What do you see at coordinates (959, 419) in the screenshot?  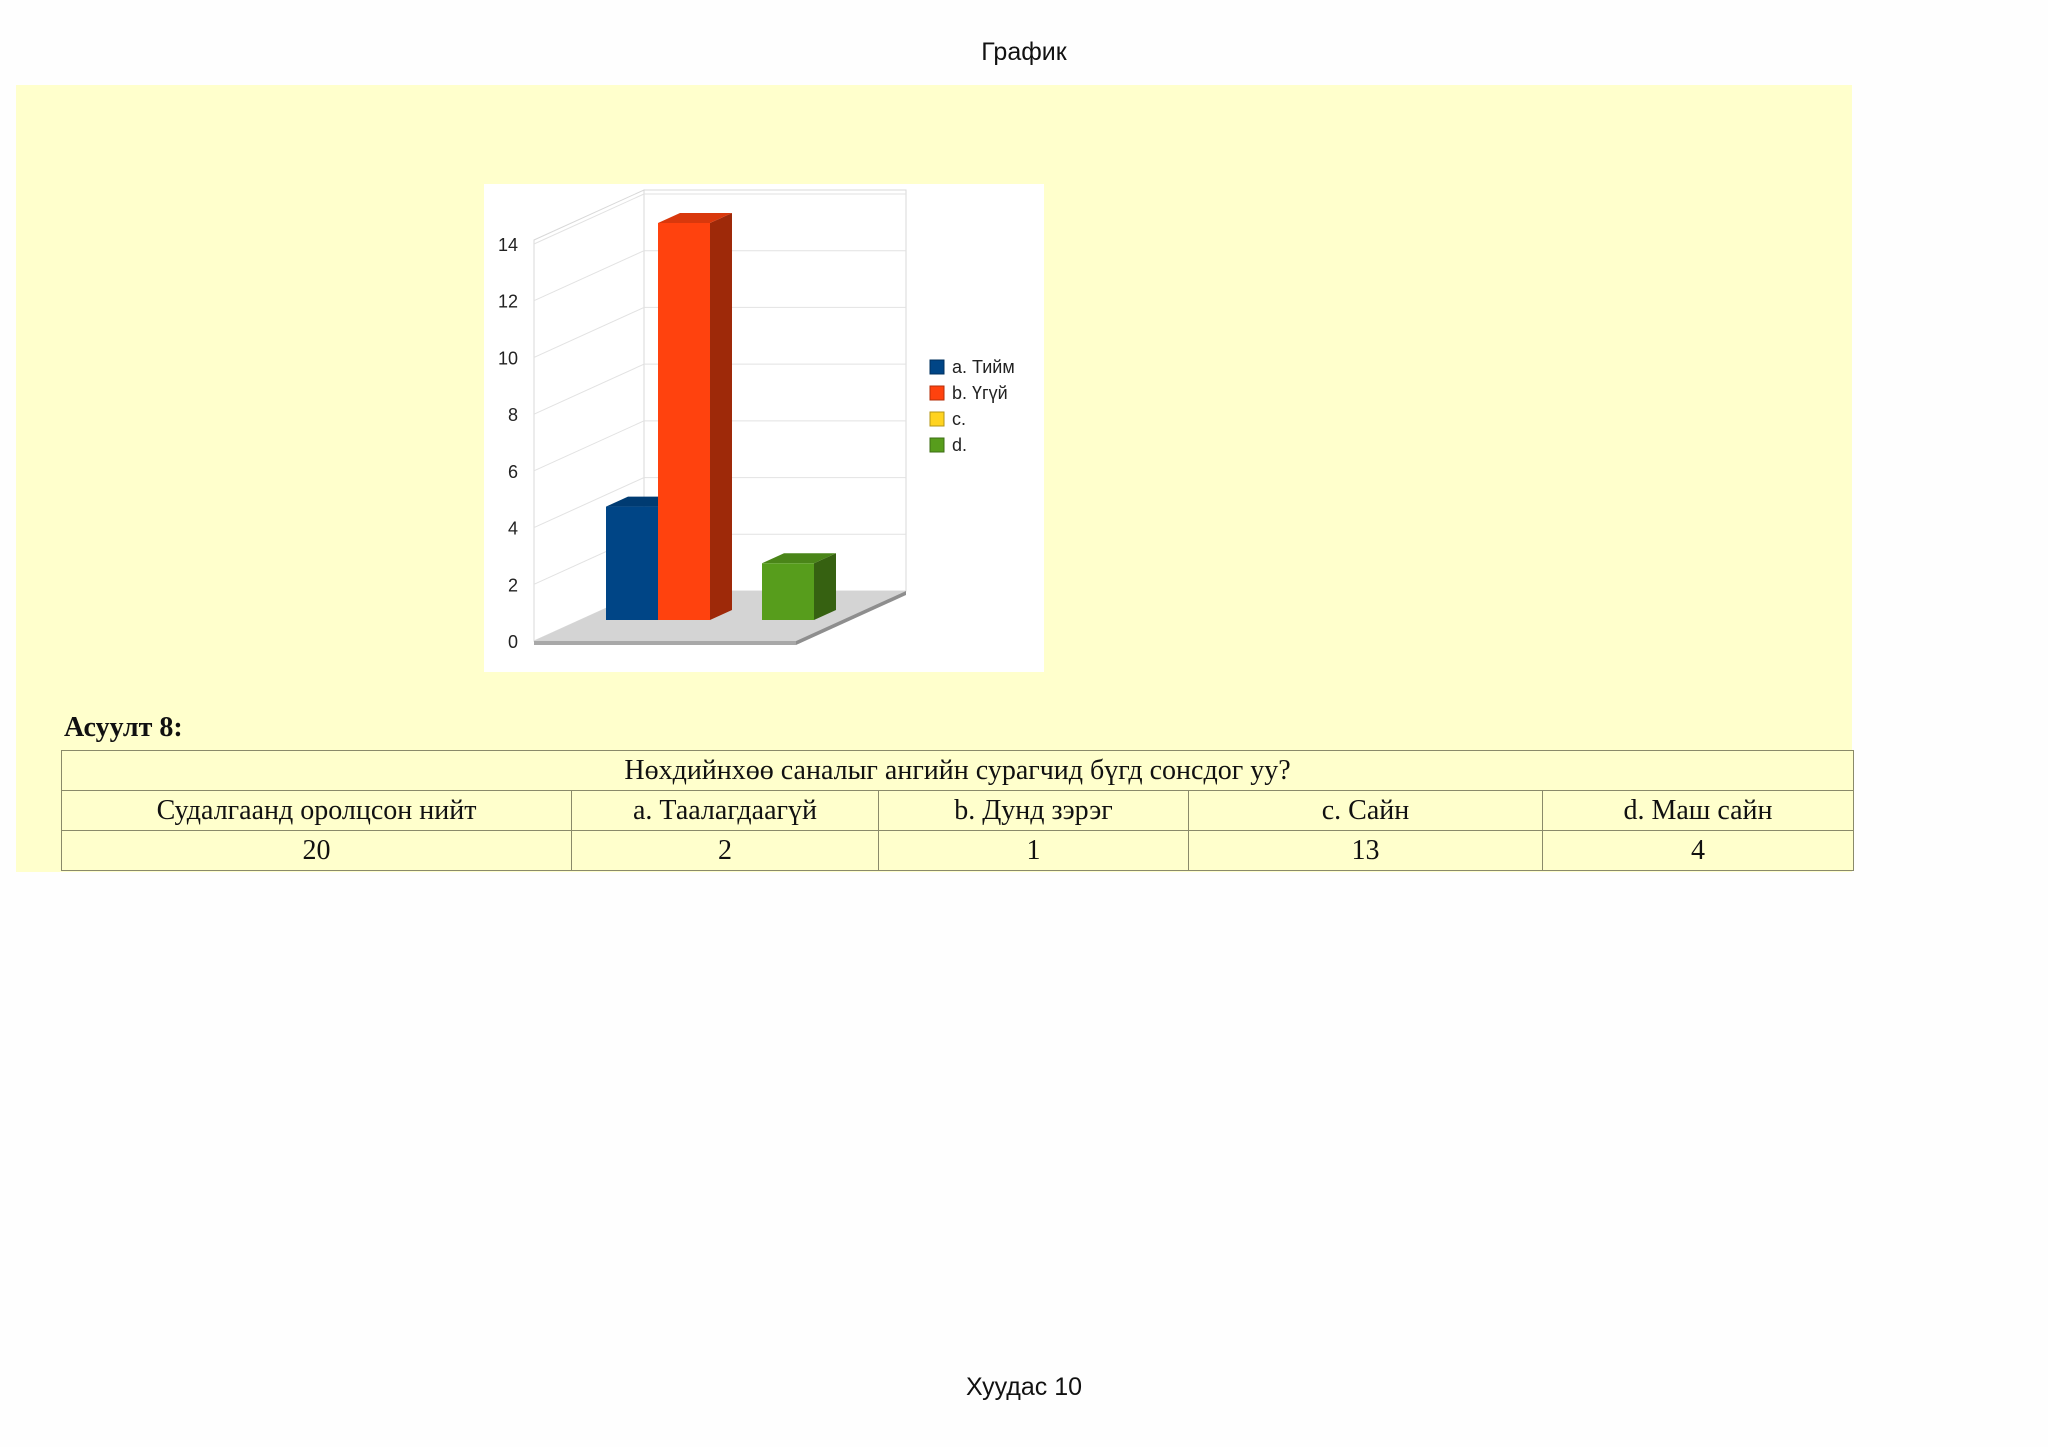 I see `legend-label: c.` at bounding box center [959, 419].